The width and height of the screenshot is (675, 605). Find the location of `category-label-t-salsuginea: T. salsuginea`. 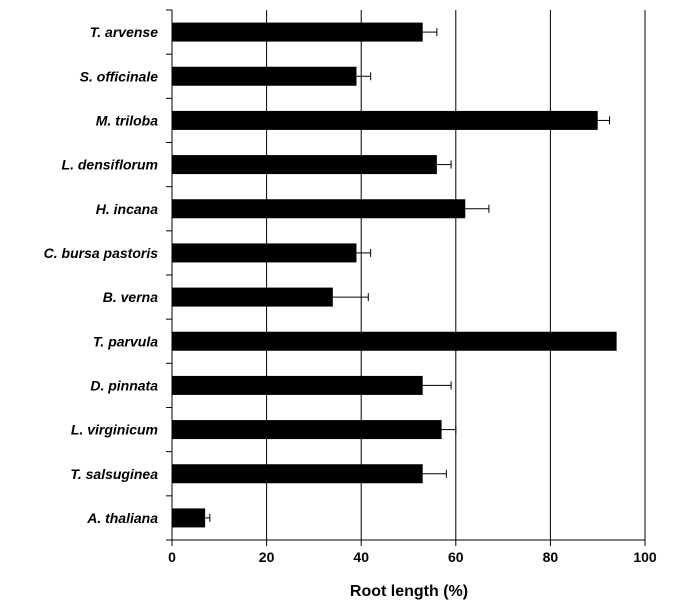

category-label-t-salsuginea: T. salsuginea is located at coordinates (114, 474).